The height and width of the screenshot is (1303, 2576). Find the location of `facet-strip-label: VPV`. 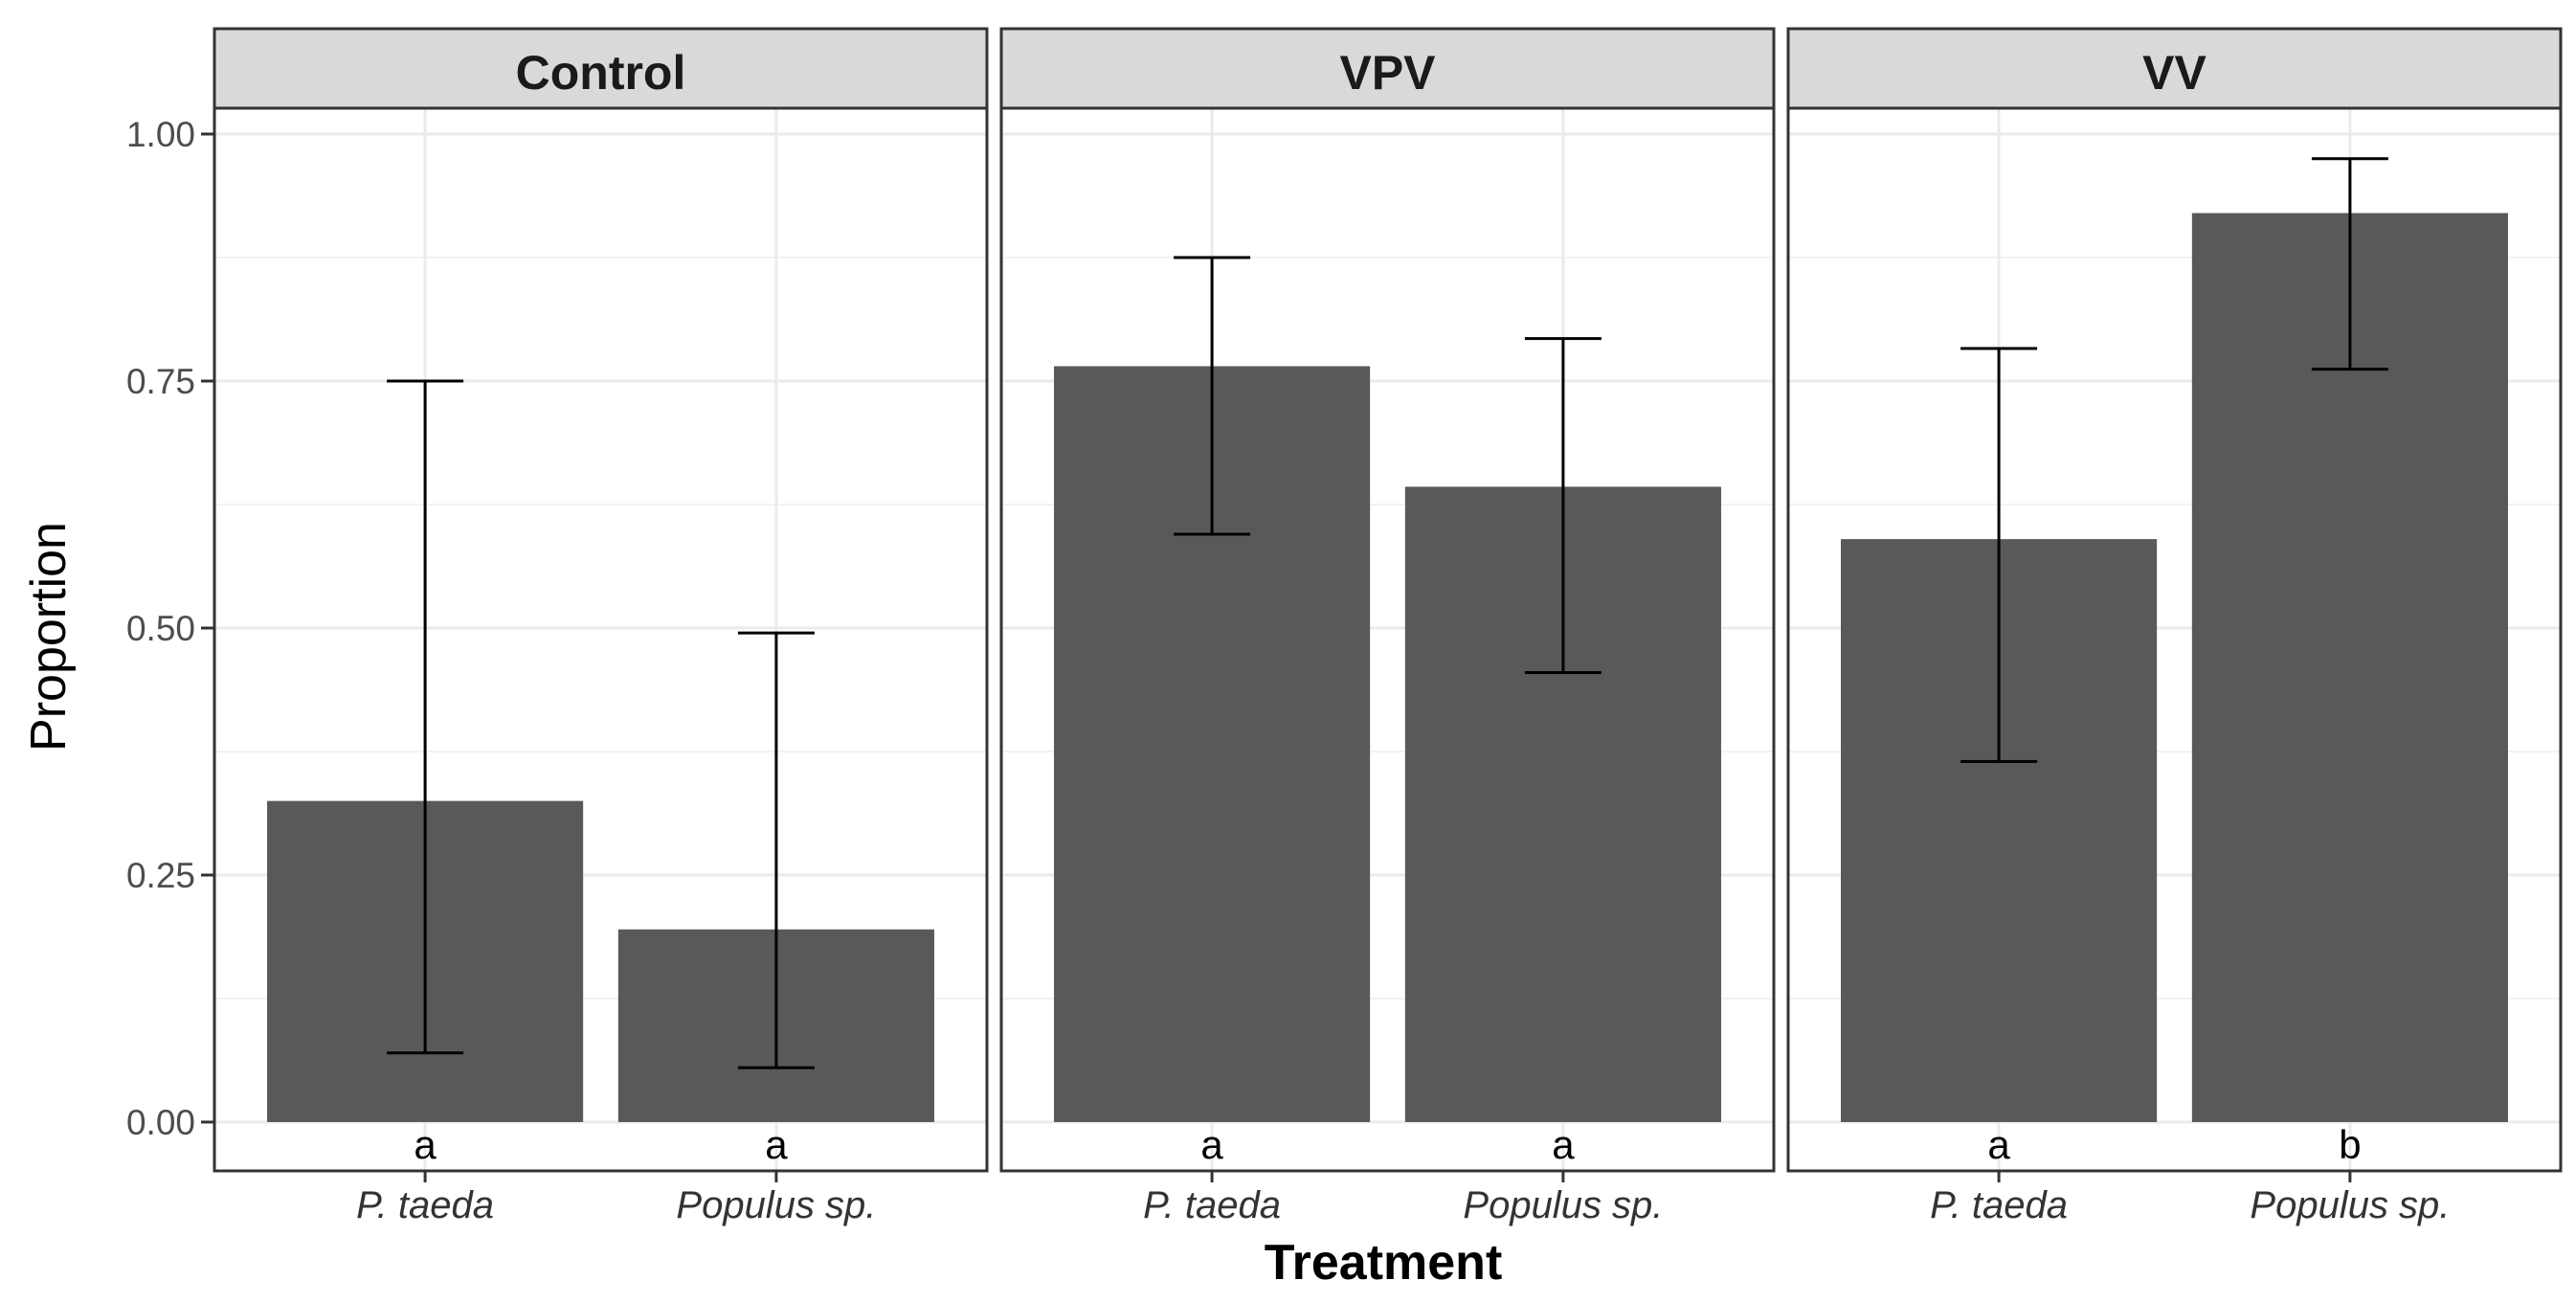

facet-strip-label: VPV is located at coordinates (1388, 73).